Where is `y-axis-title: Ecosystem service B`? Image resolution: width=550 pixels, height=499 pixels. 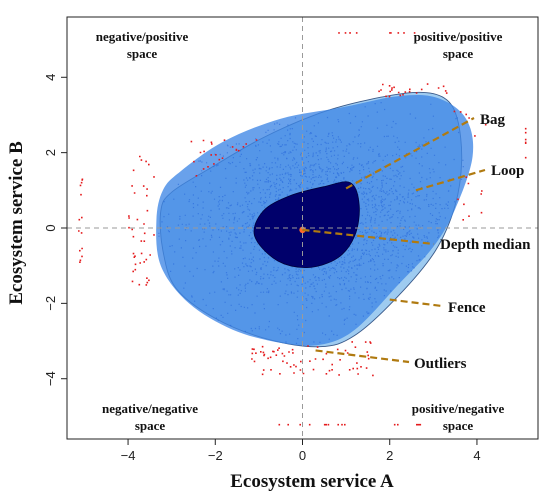 y-axis-title: Ecosystem service B is located at coordinates (16, 223).